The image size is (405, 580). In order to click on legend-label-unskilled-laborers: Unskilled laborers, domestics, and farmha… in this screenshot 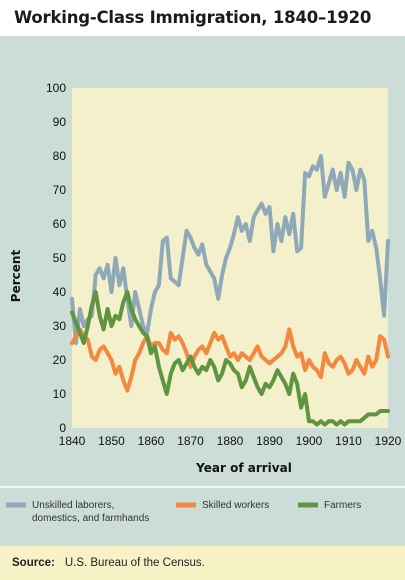, I will do `click(90, 512)`.